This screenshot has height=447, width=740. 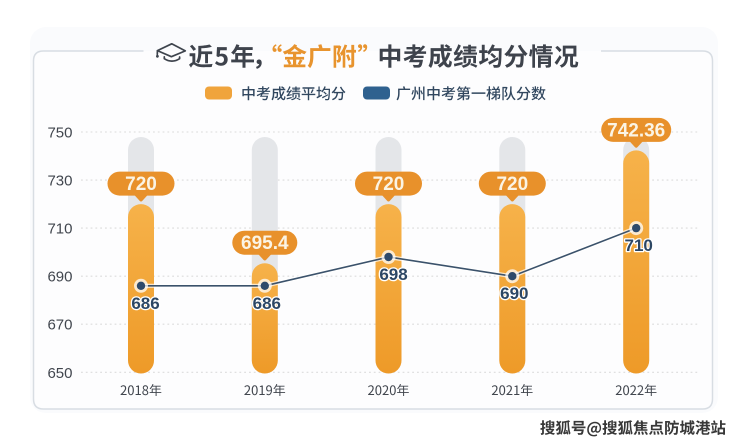 What do you see at coordinates (636, 130) in the screenshot?
I see `svg-text: 742.36` at bounding box center [636, 130].